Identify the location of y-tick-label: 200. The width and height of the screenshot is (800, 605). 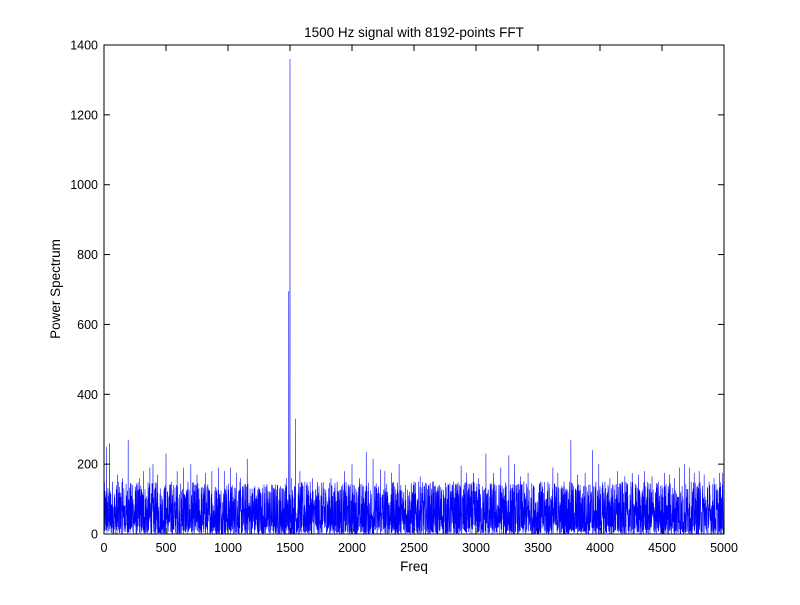
(87, 465).